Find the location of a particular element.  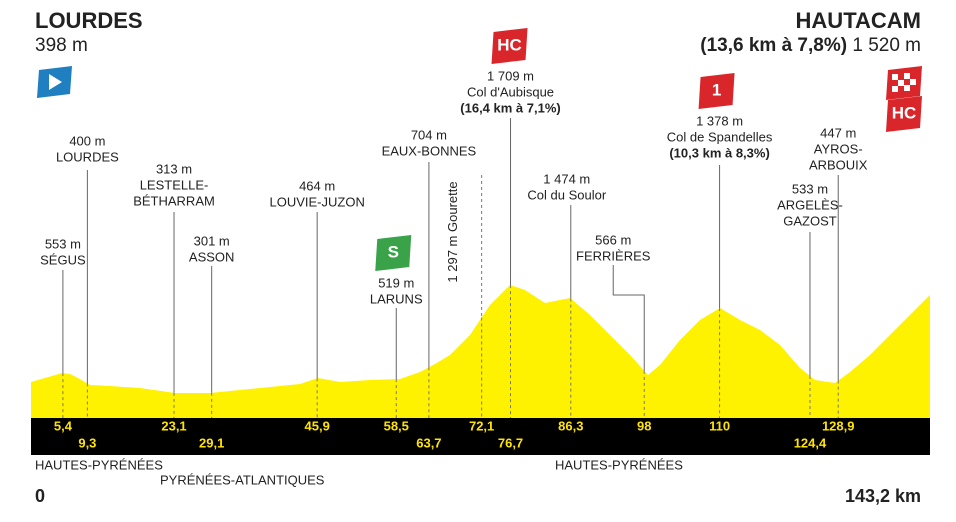

waypoint-label: 1 709 m is located at coordinates (510, 75).